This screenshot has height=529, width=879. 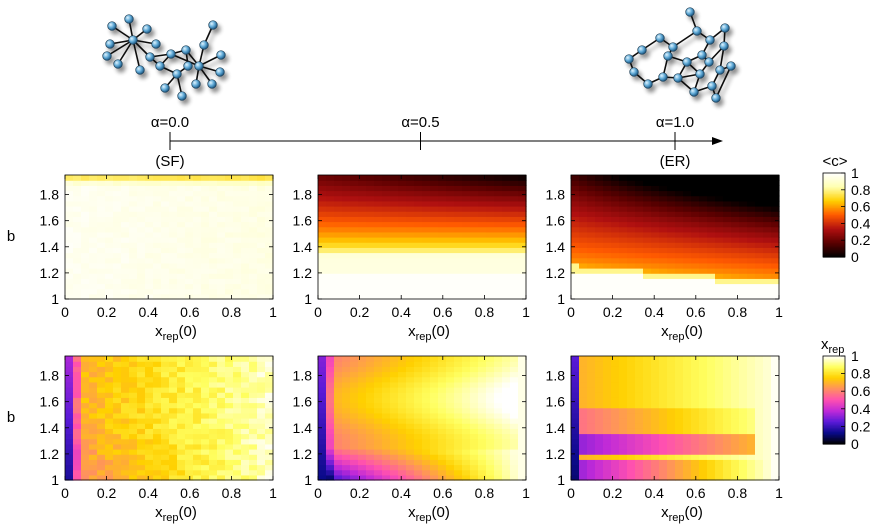 I want to click on colorbar-label: xrep, so click(x=832, y=346).